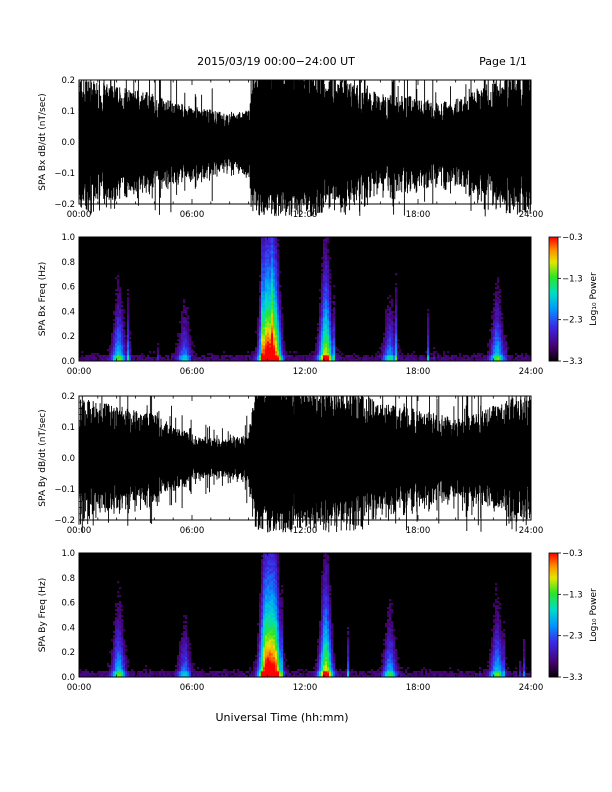 The image size is (612, 792). What do you see at coordinates (43, 299) in the screenshot?
I see `y-axis-title: SPA Bx Freq (Hz)` at bounding box center [43, 299].